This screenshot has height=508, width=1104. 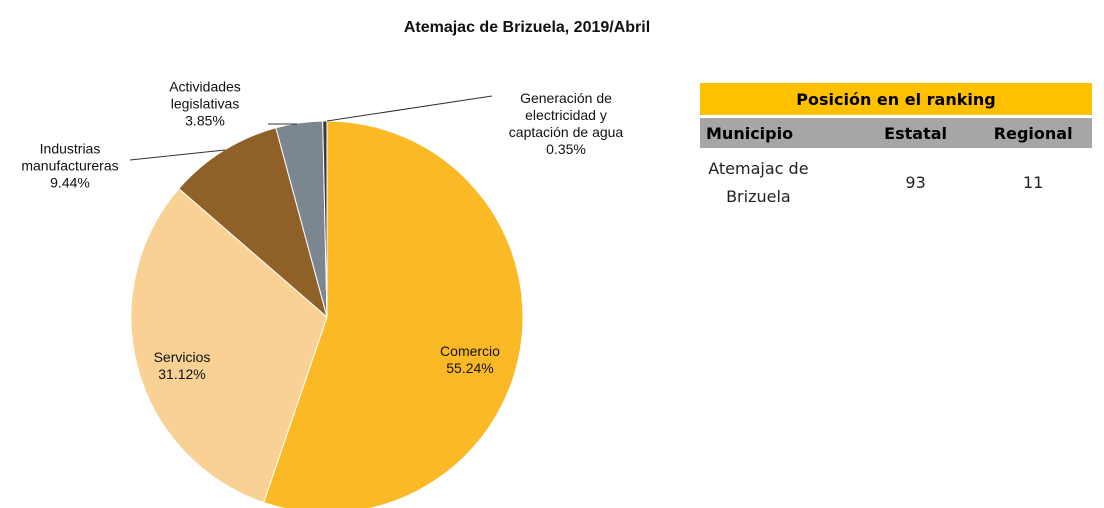 I want to click on label-text: 9.44%, so click(x=70, y=182).